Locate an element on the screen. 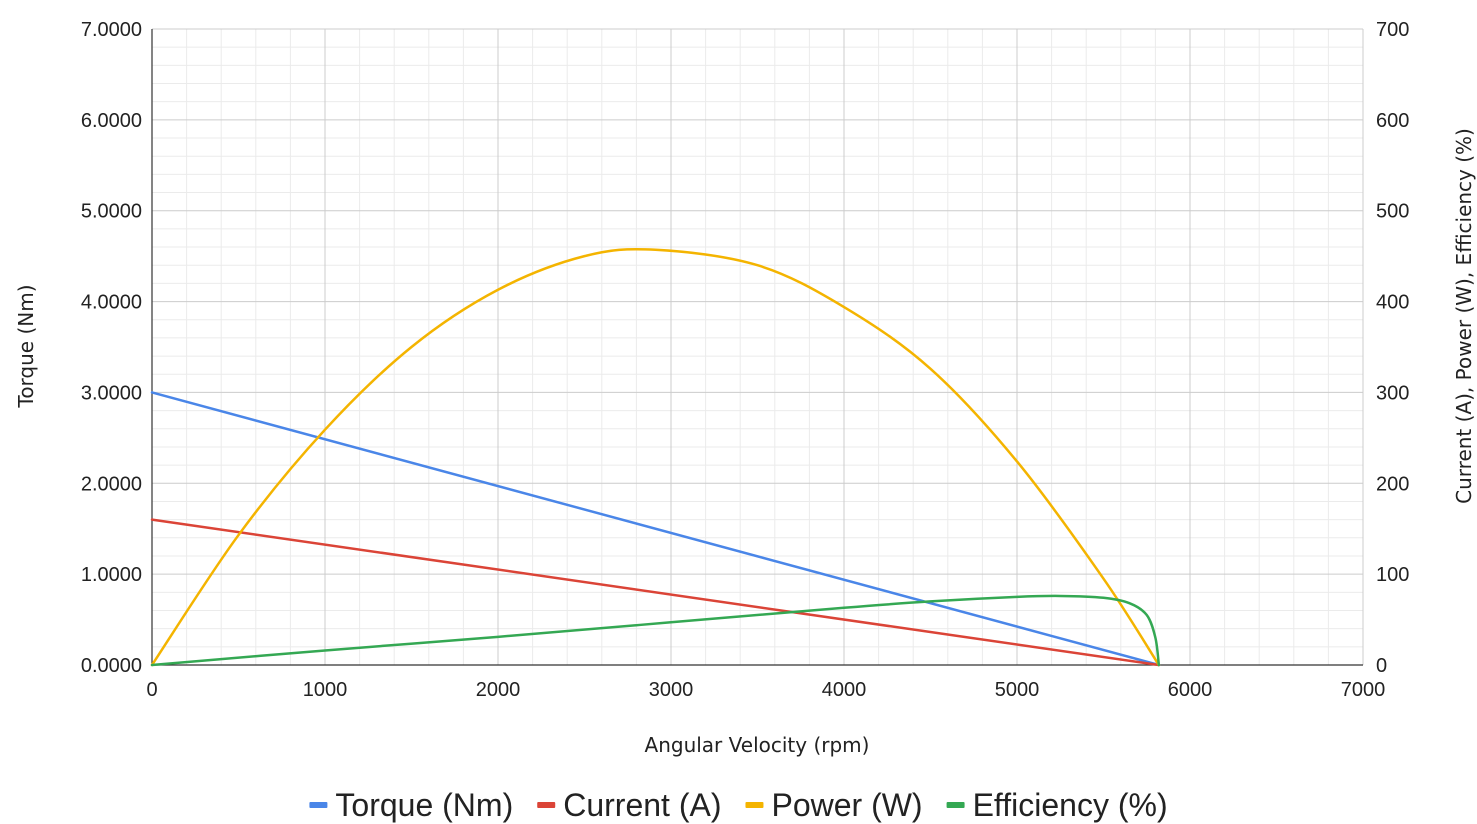 The width and height of the screenshot is (1477, 824). legend-label-efficiency: Efficiency (%) is located at coordinates (1070, 805).